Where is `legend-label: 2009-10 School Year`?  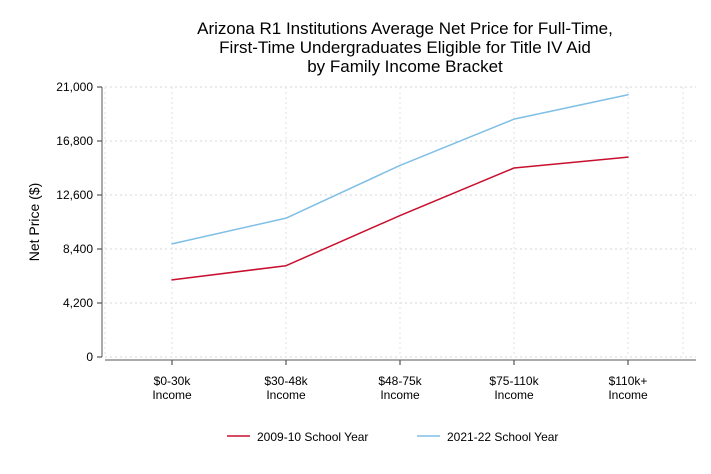 legend-label: 2009-10 School Year is located at coordinates (312, 437).